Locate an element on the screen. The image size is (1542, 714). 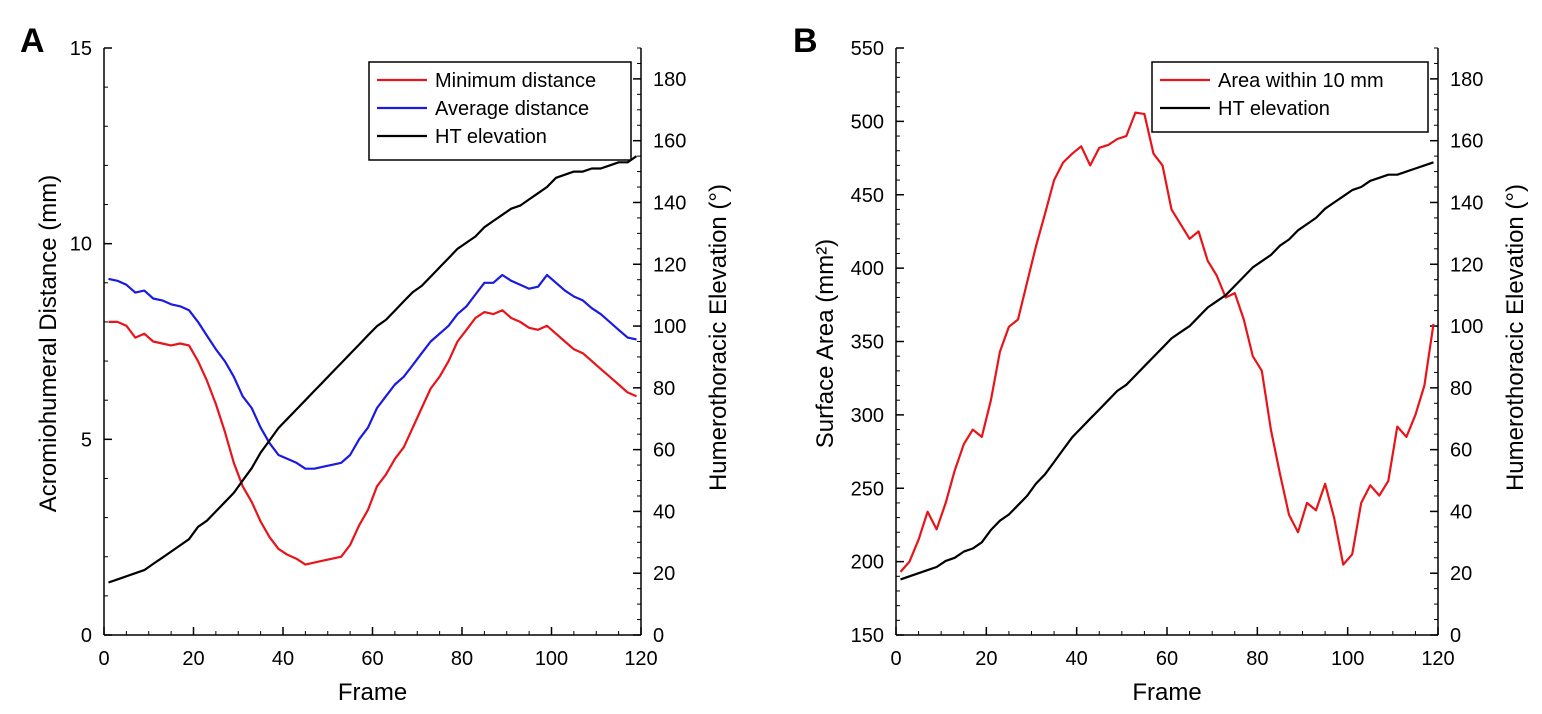
y-left-tick-label: 450 is located at coordinates (867, 196).